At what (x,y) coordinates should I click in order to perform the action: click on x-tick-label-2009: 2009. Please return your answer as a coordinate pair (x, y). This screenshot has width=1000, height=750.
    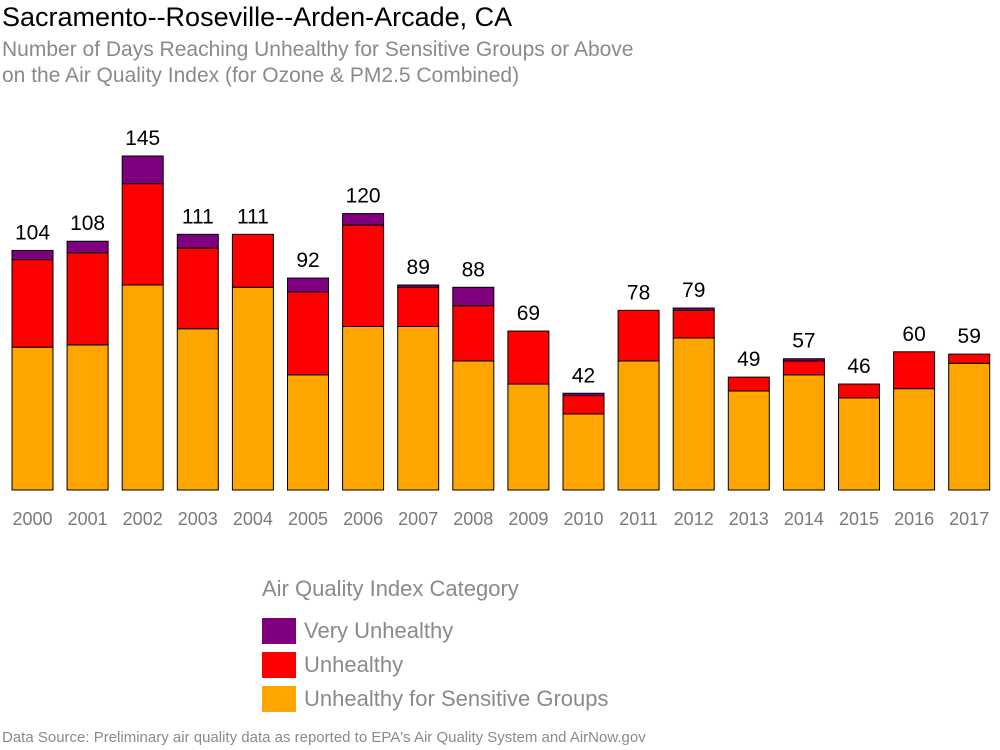
    Looking at the image, I should click on (528, 519).